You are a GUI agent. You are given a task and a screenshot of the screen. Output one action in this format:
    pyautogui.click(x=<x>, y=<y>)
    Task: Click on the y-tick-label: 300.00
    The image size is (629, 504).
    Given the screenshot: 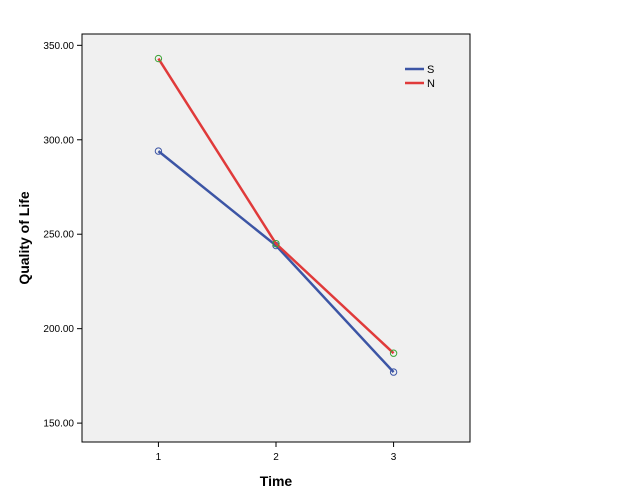 What is the action you would take?
    pyautogui.click(x=58, y=140)
    